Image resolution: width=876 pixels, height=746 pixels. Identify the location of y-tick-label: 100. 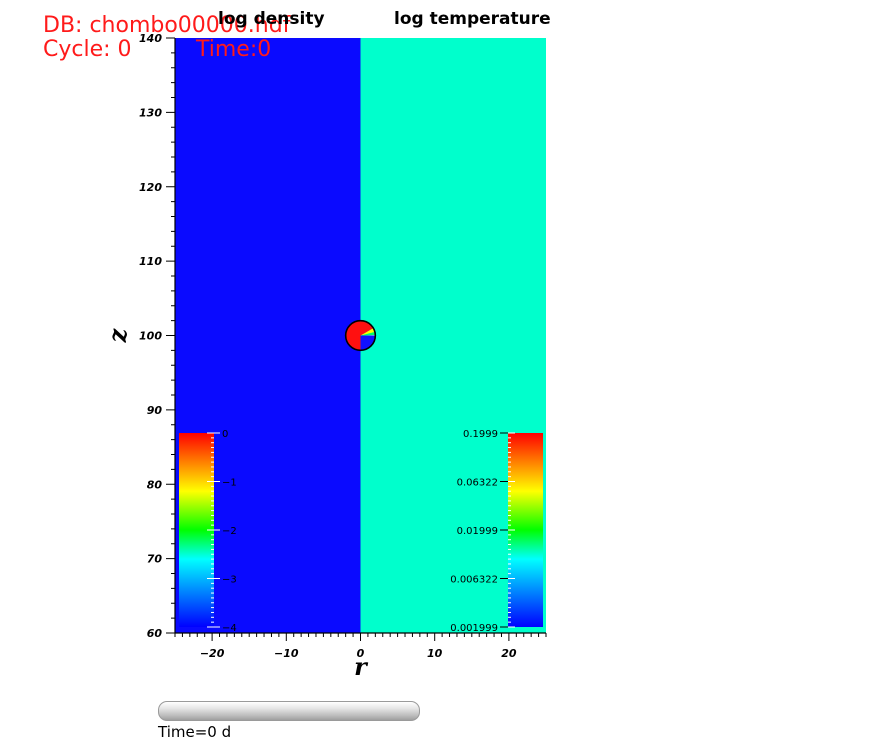
(150, 336).